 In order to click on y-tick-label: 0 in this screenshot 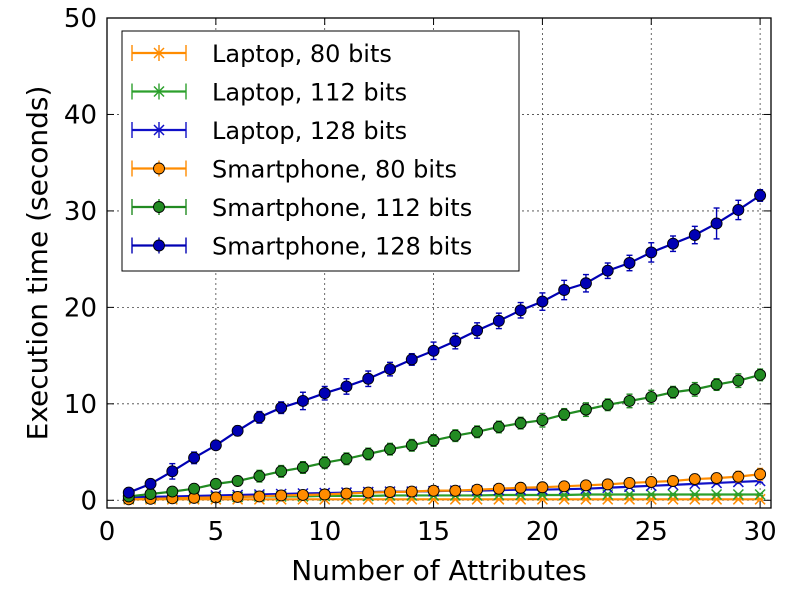, I will do `click(88, 501)`.